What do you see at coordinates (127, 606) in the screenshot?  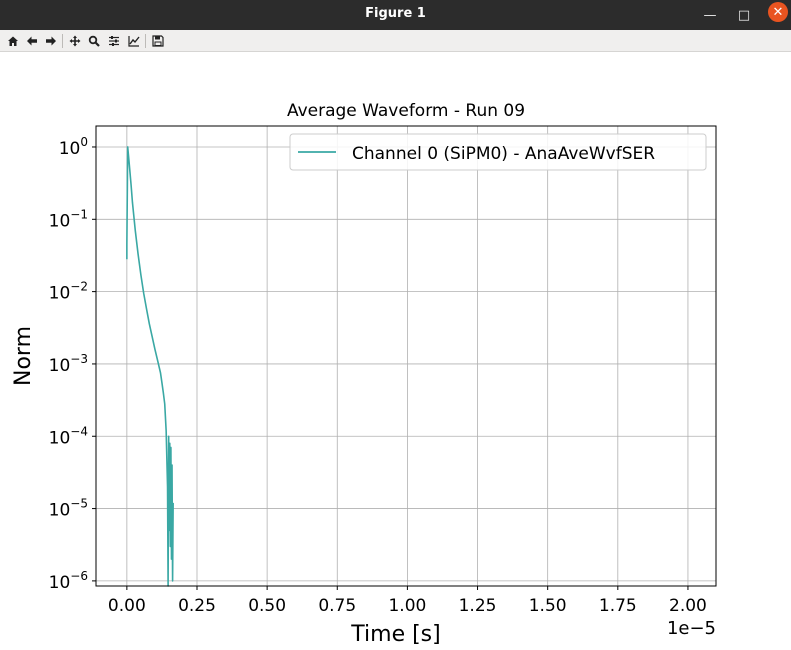 I see `x-tick-label: 0.00` at bounding box center [127, 606].